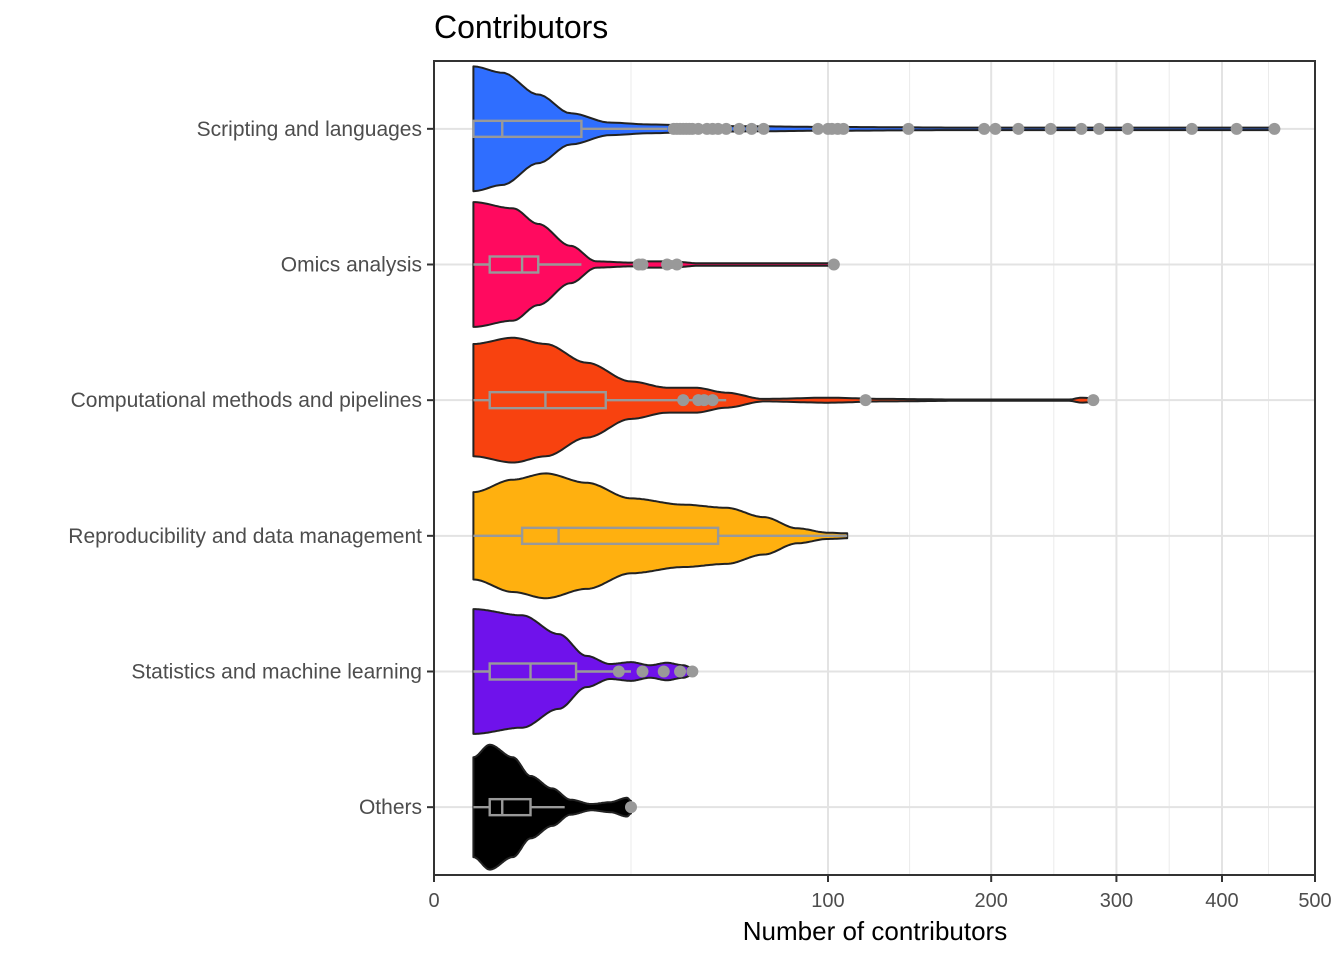  Describe the element at coordinates (1116, 901) in the screenshot. I see `x-tick-label: 300` at that location.